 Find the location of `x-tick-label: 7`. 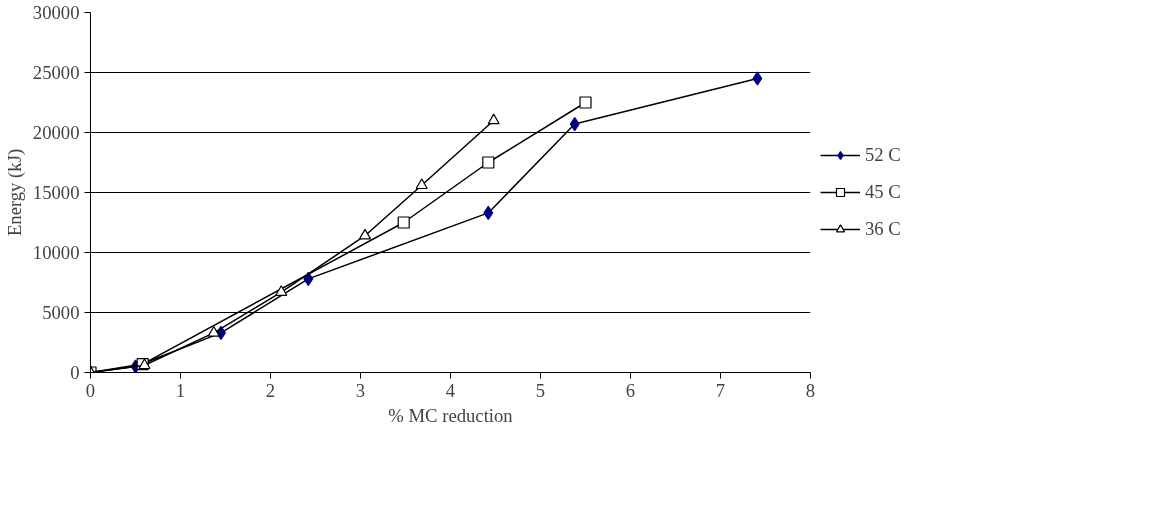

x-tick-label: 7 is located at coordinates (720, 390).